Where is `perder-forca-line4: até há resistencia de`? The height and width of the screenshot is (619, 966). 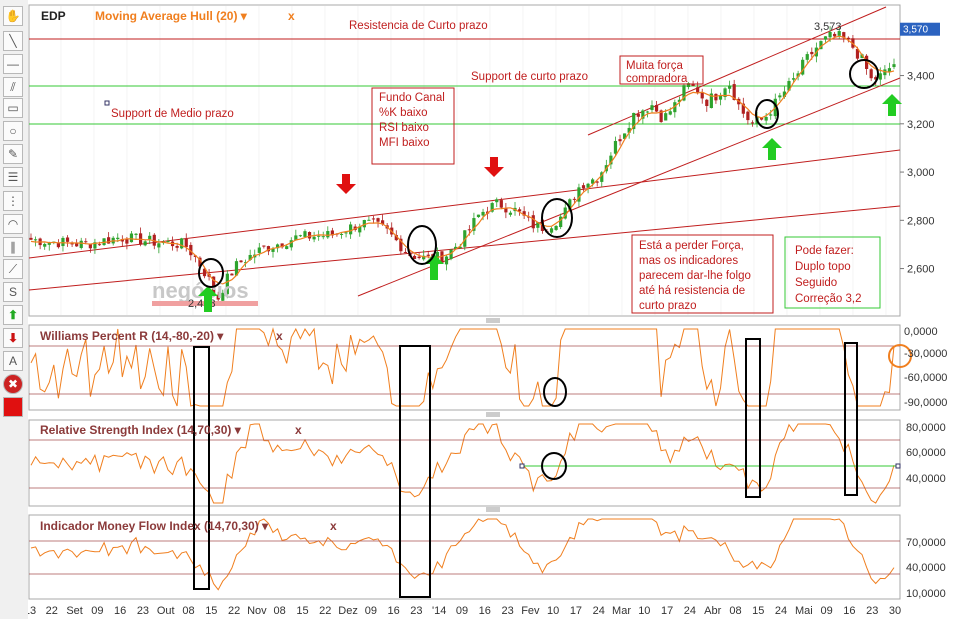
perder-forca-line4: até há resistencia de is located at coordinates (692, 291).